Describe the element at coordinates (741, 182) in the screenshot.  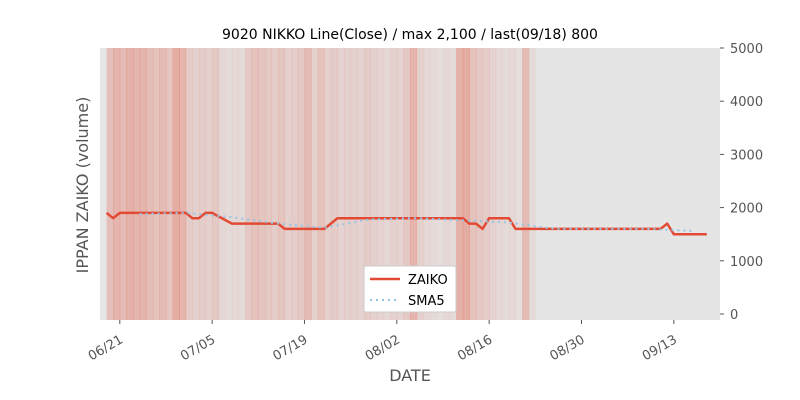
I see `y-axis: 0 1000 2000 3000 4000 5000` at that location.